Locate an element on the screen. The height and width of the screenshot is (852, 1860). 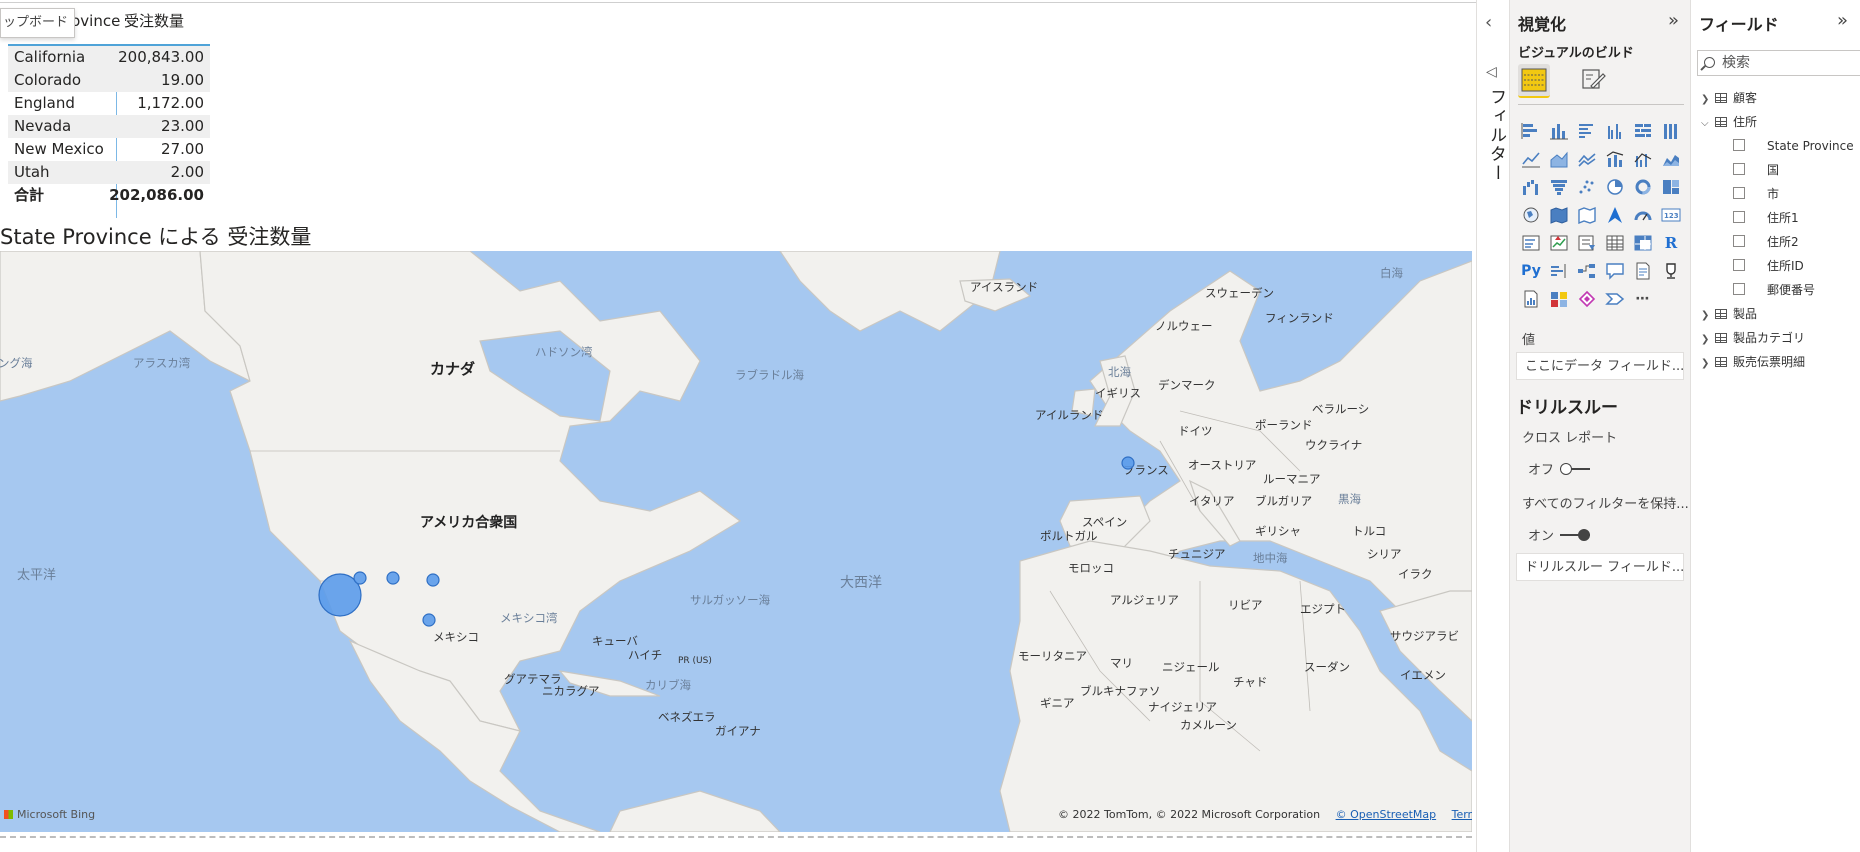
chevron-visual-icon is located at coordinates (1615, 299).